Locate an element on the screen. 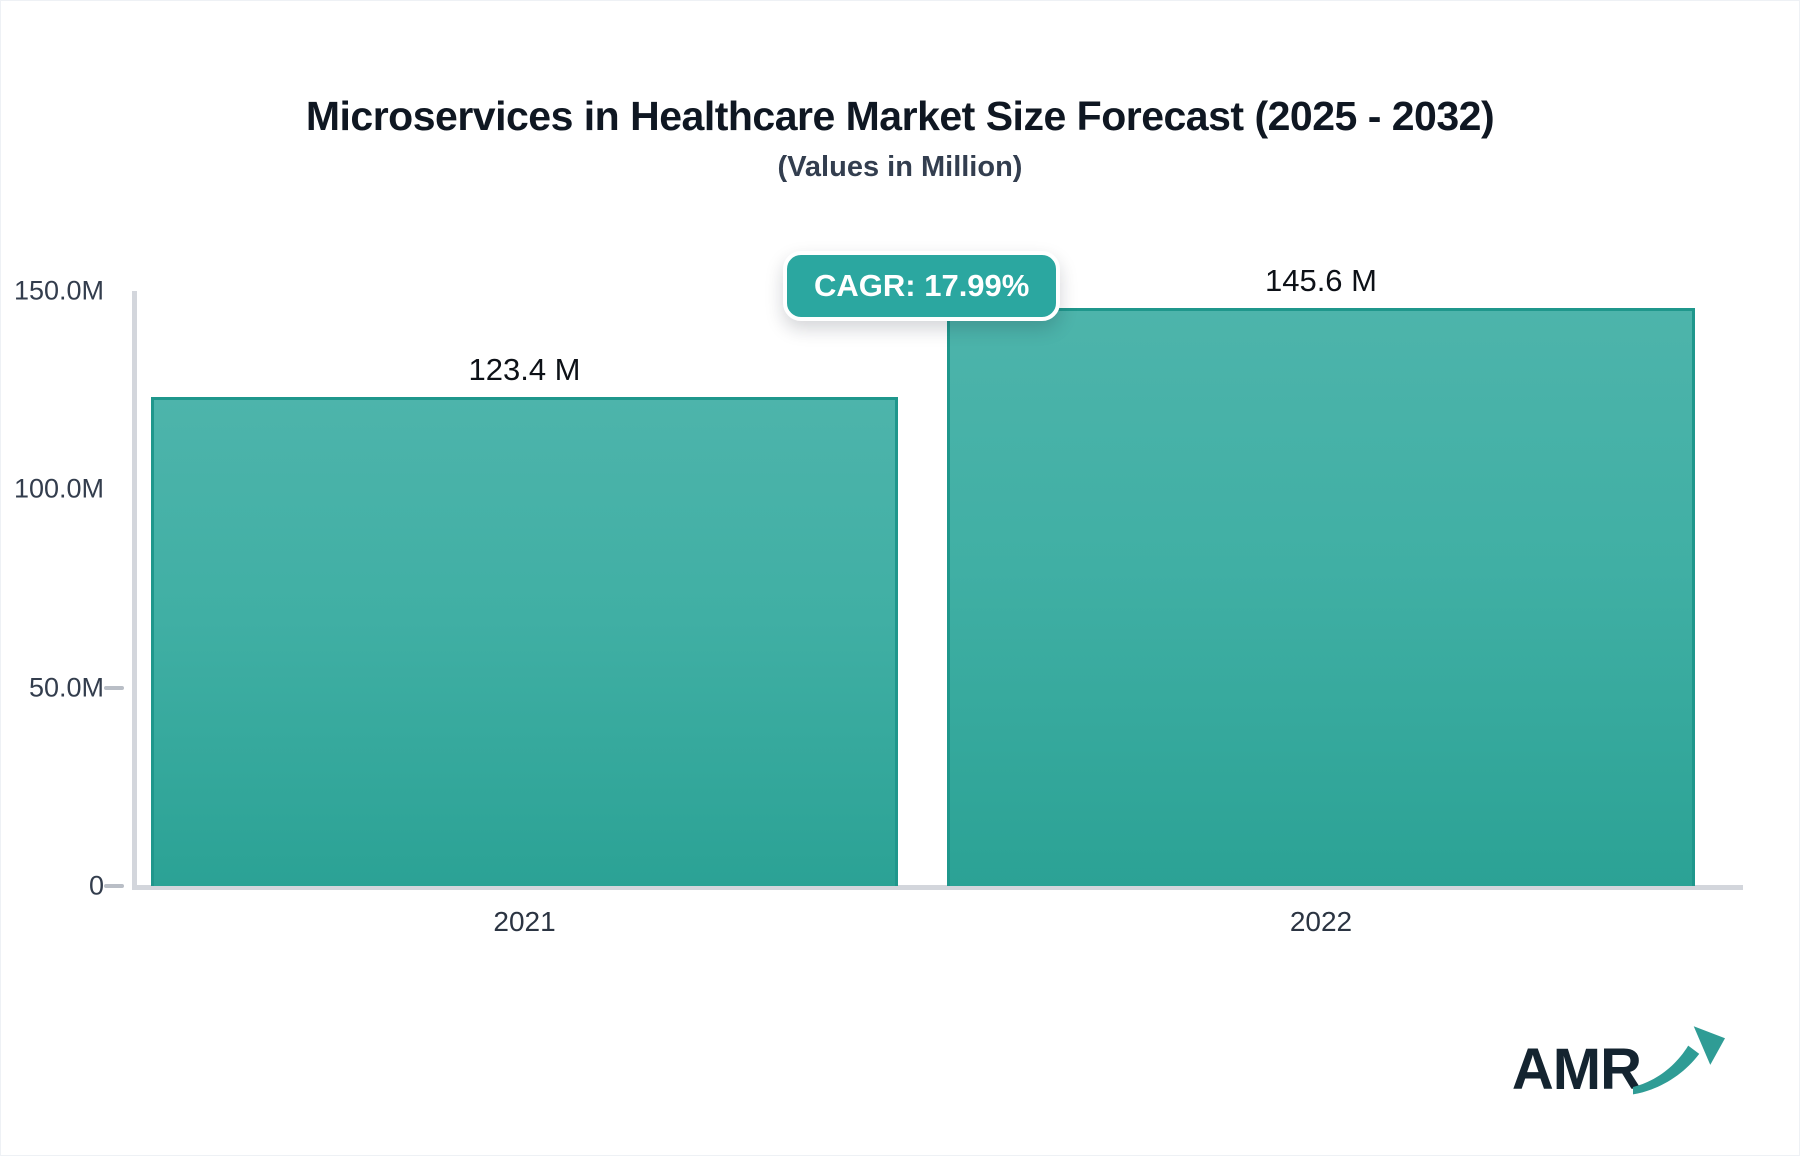  amr-logo-text: AMR is located at coordinates (1576, 1069).